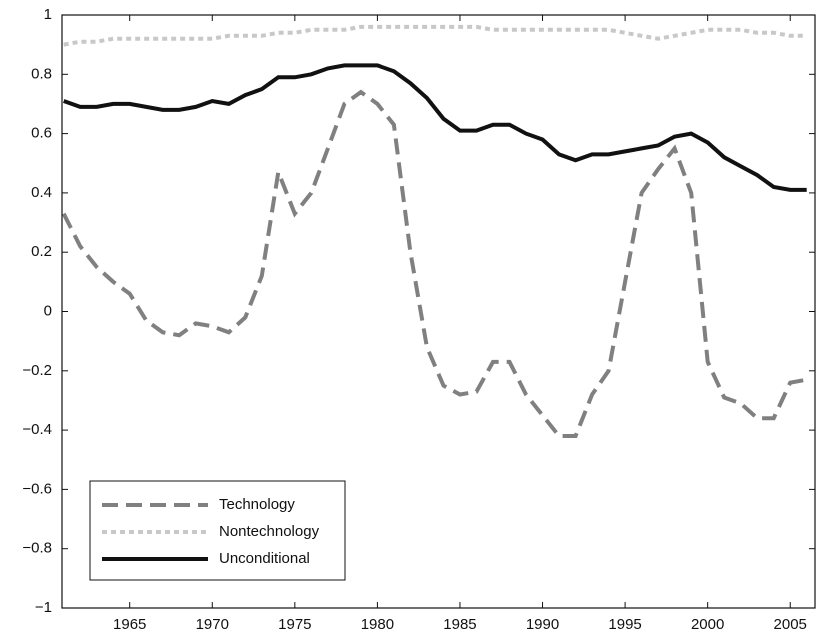  What do you see at coordinates (435, 35) in the screenshot?
I see `series-line` at bounding box center [435, 35].